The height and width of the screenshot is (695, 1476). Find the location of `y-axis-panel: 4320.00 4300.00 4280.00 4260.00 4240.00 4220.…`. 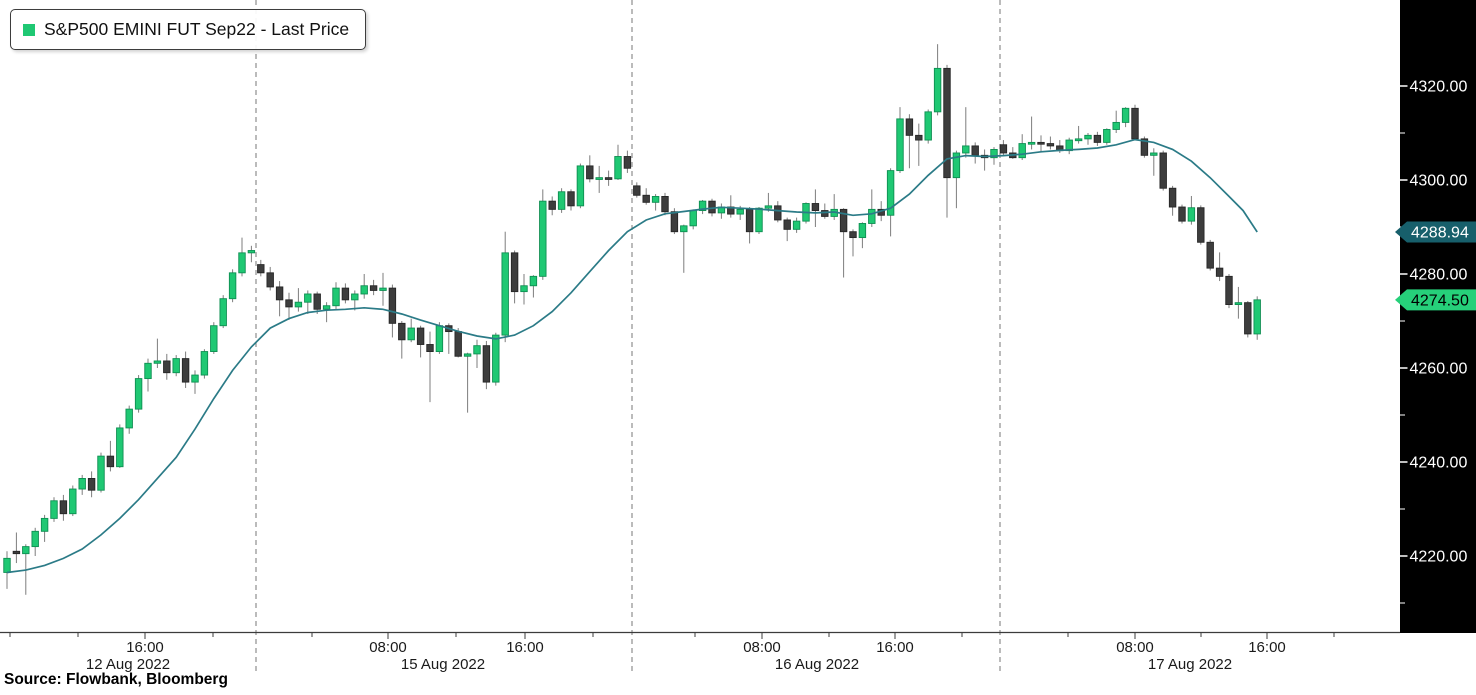

y-axis-panel: 4320.00 4300.00 4280.00 4260.00 4240.00 4220.… is located at coordinates (1435, 316).